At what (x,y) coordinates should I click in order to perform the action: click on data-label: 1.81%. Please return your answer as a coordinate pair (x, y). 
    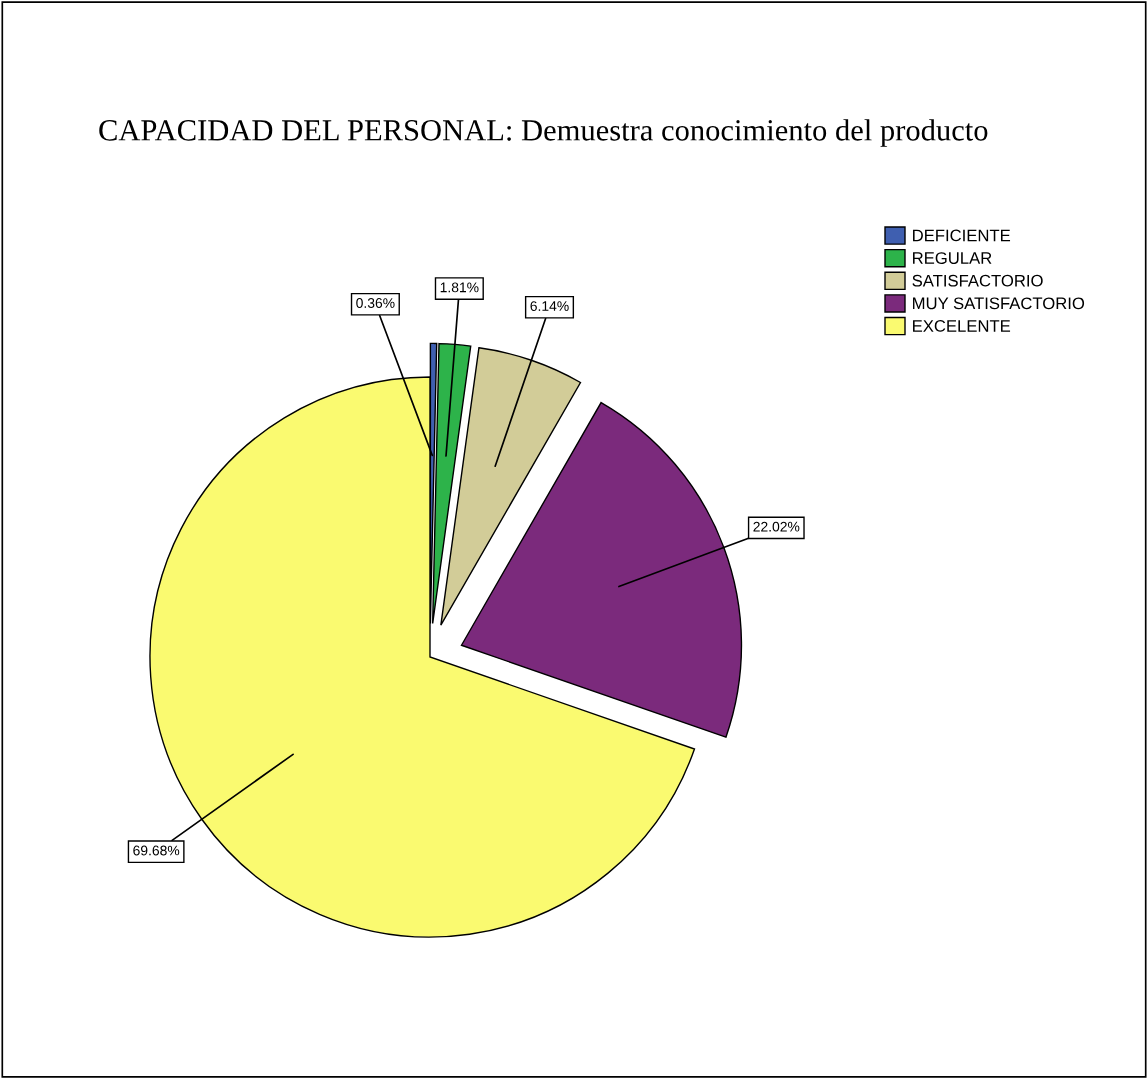
    Looking at the image, I should click on (459, 287).